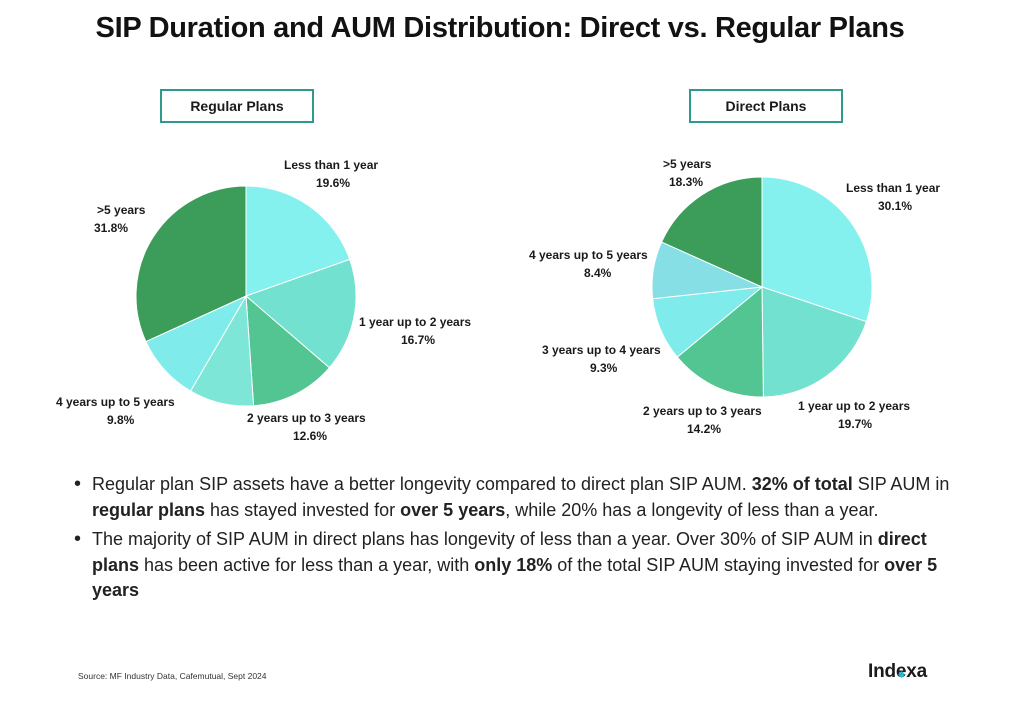 The width and height of the screenshot is (1024, 709). What do you see at coordinates (895, 206) in the screenshot?
I see `direct-less-than-1-year-value: 30.1%` at bounding box center [895, 206].